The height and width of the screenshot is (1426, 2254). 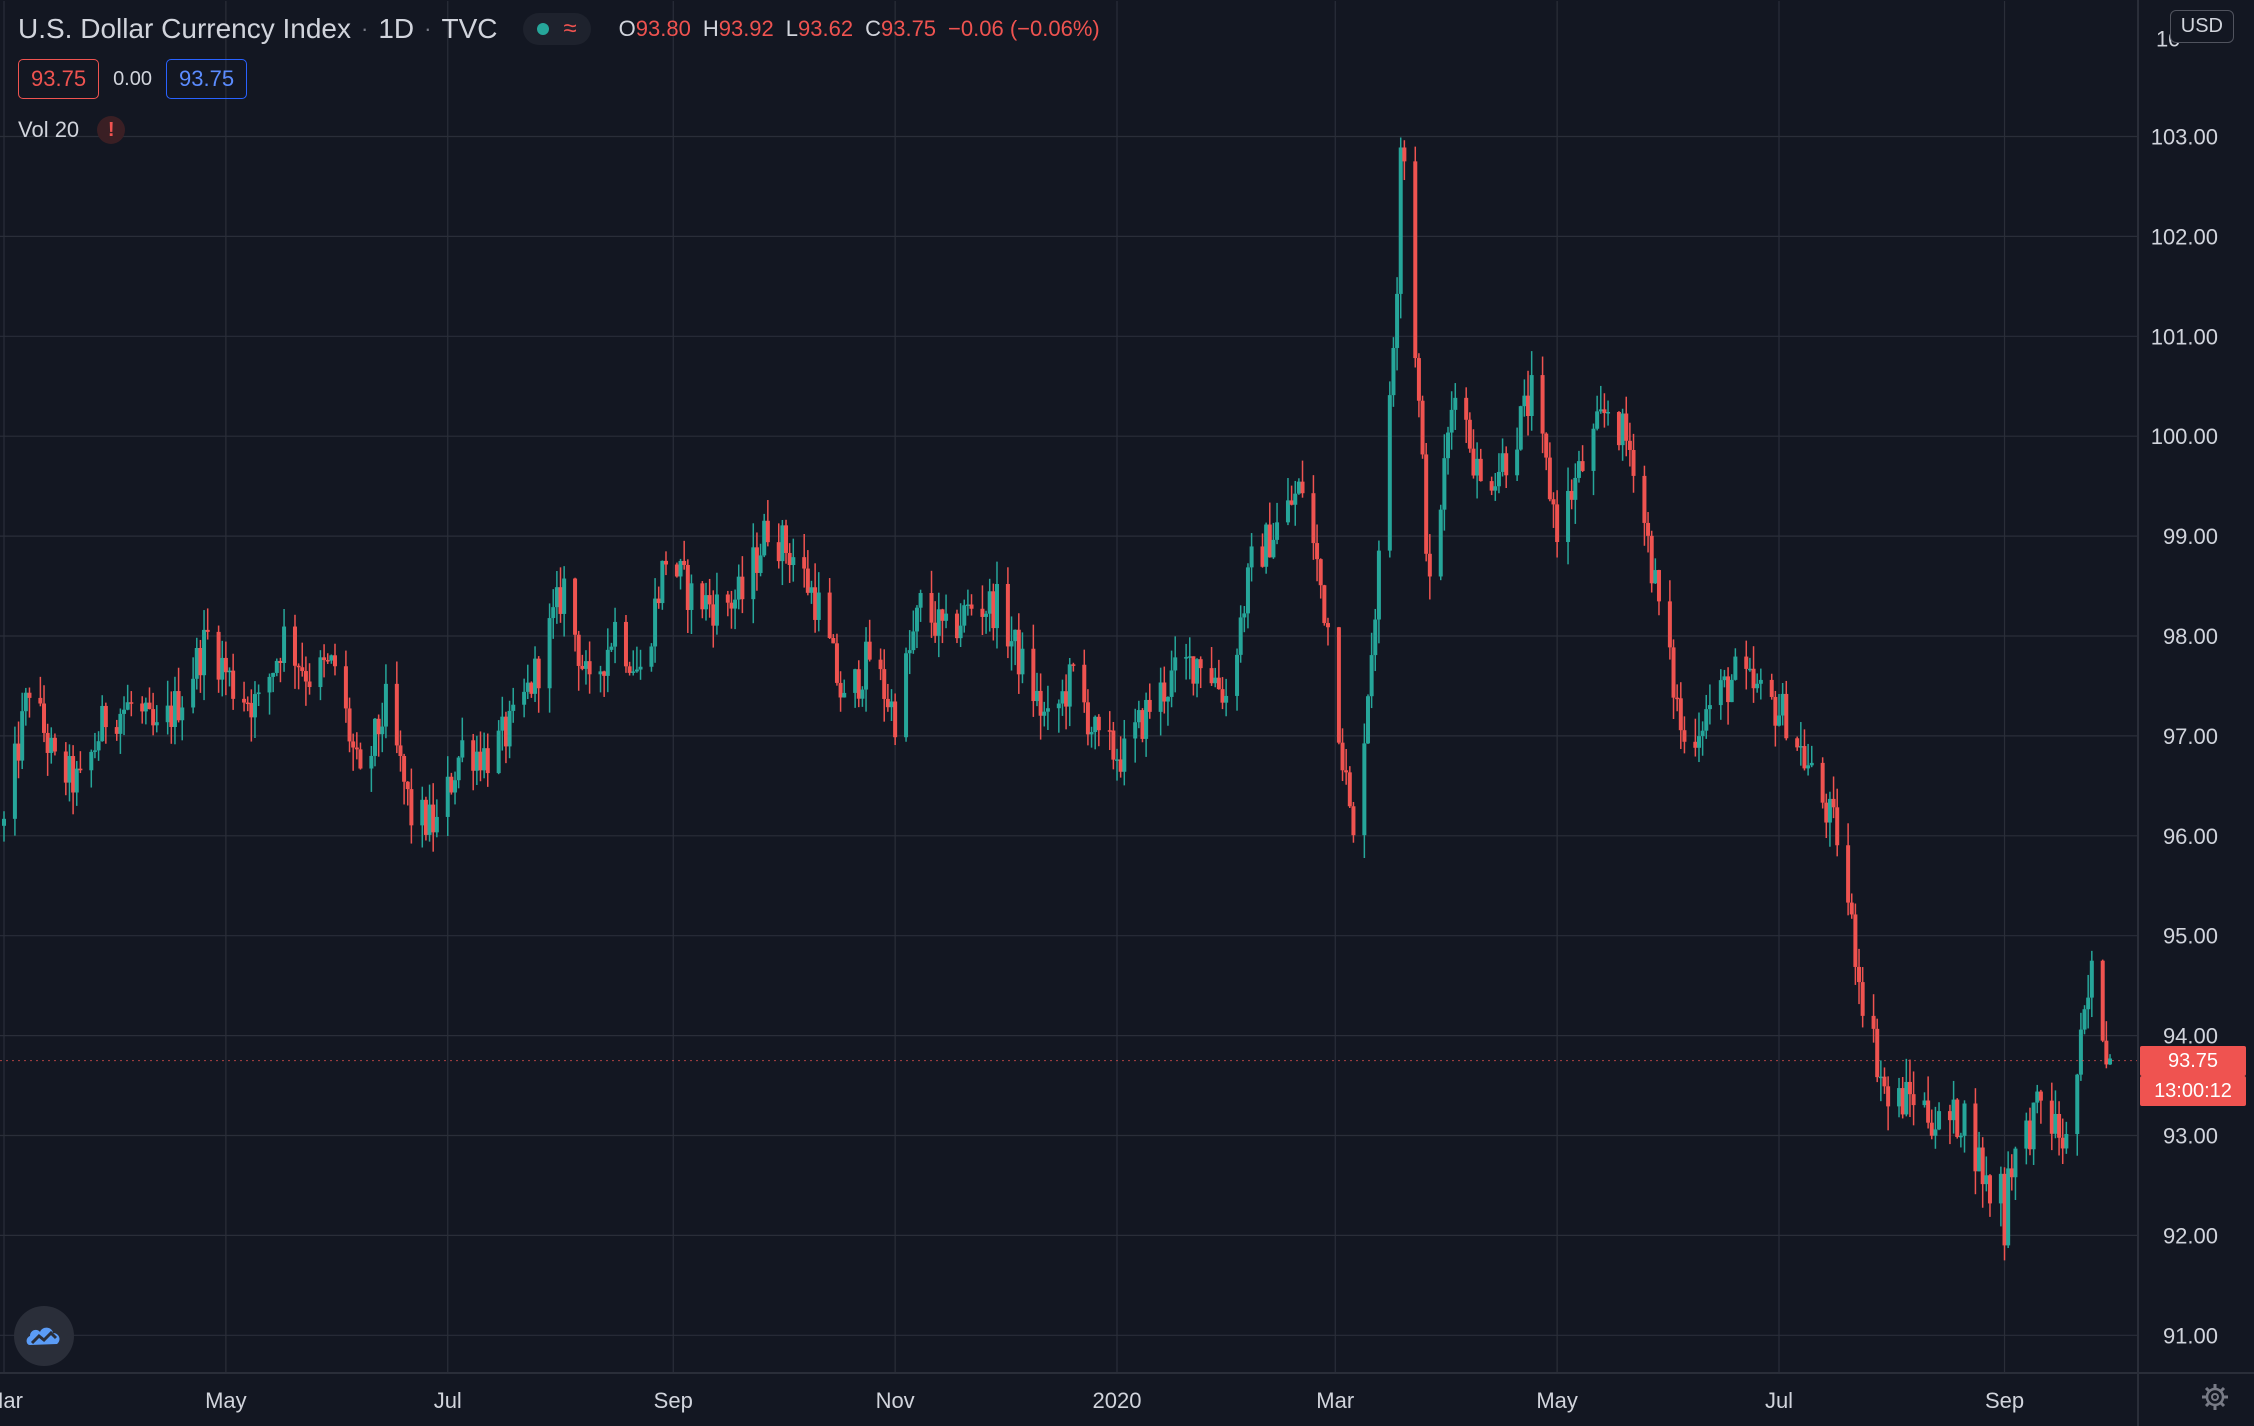 I want to click on spread-value: 0.00, so click(x=132, y=78).